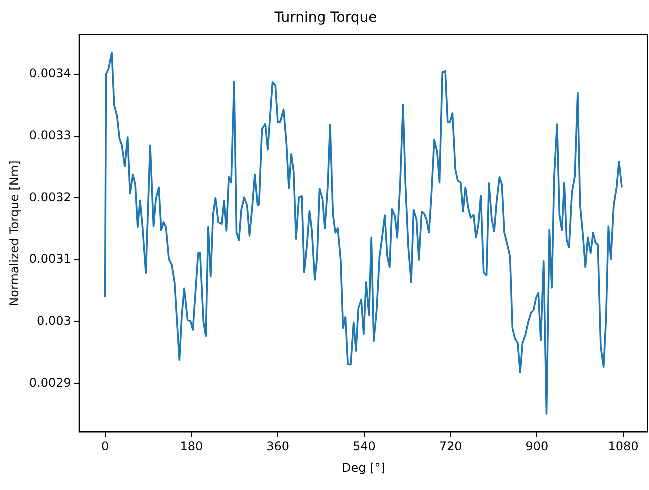  I want to click on y-tick-label: 0.0033, so click(50, 135).